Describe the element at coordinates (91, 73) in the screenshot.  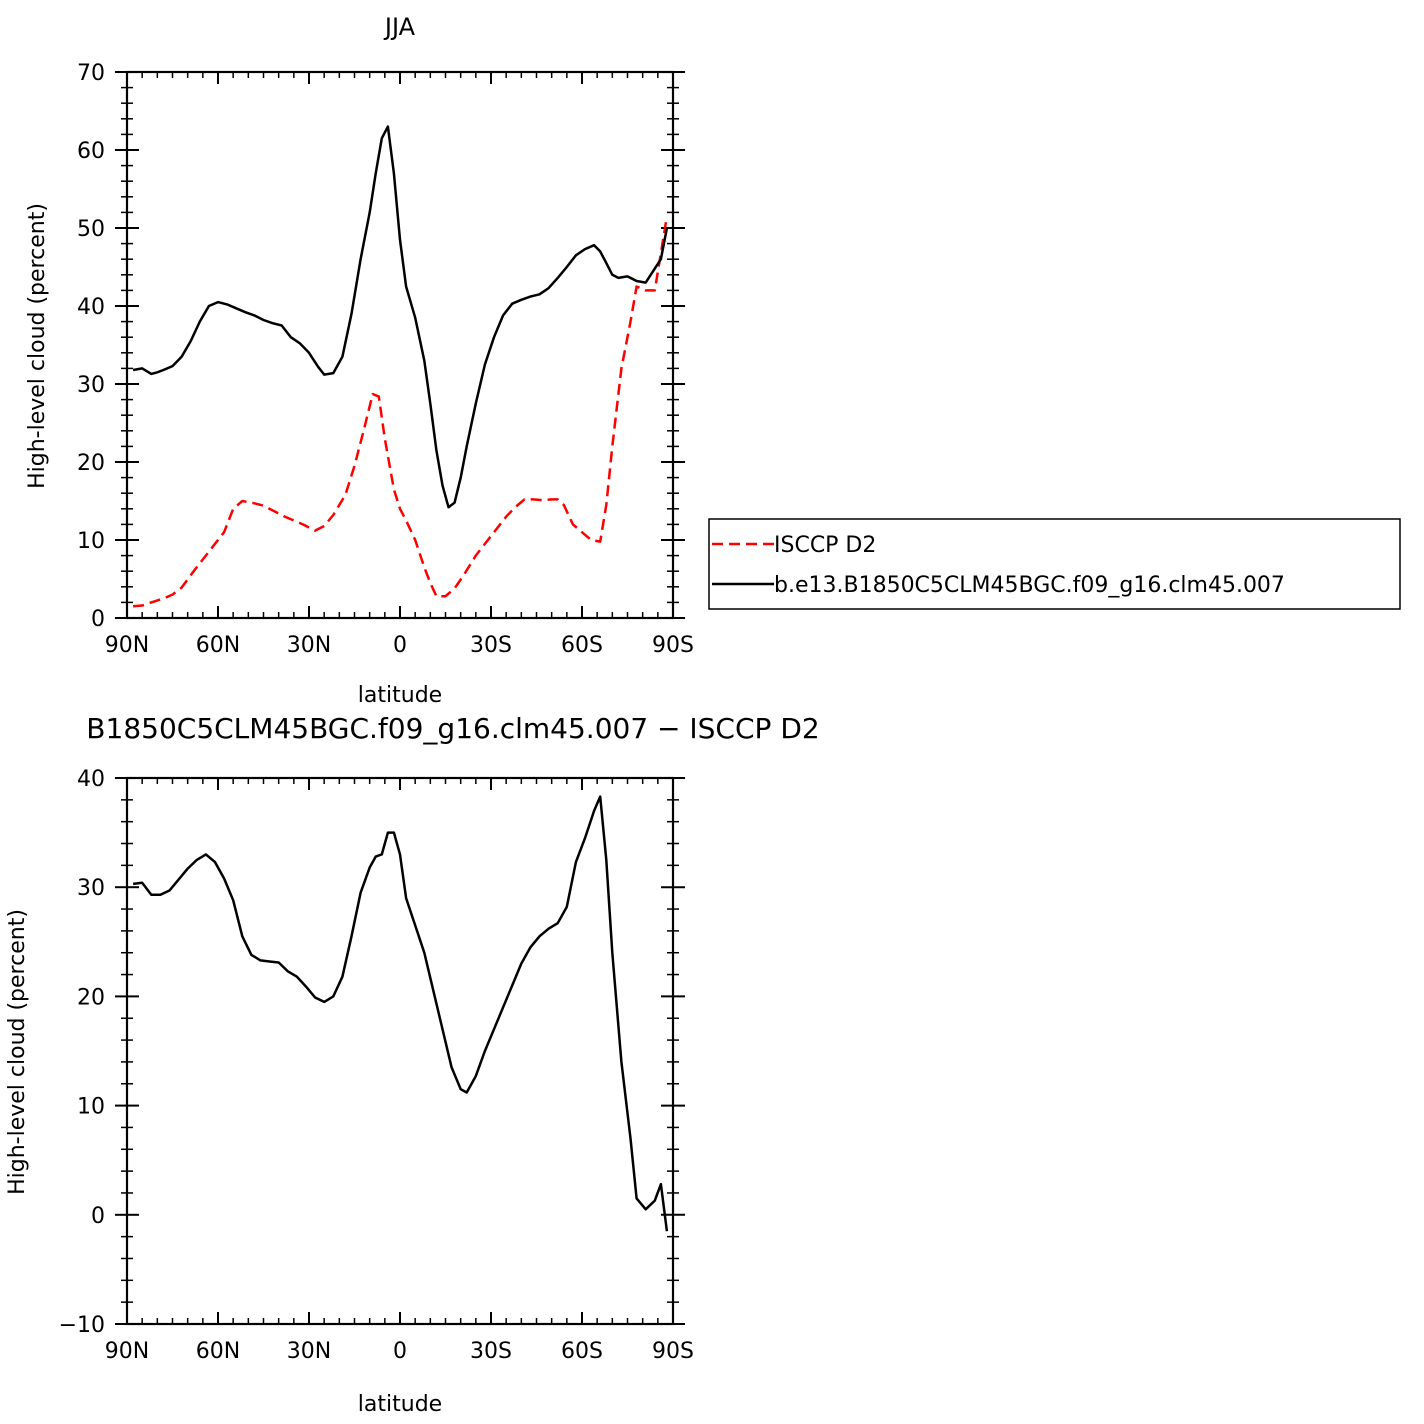
I see `top-y-tick-label: 70` at that location.